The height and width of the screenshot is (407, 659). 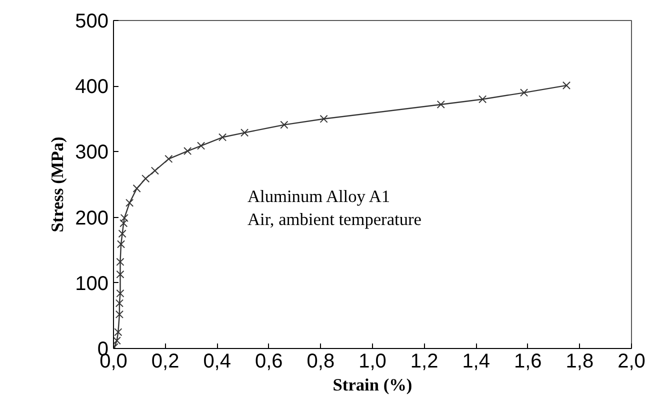 I want to click on y-axis-title: Stress (MPa), so click(x=58, y=184).